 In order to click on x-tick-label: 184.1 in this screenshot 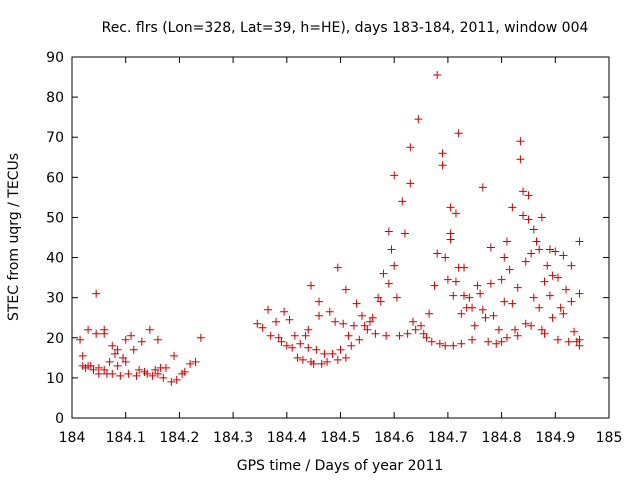, I will do `click(126, 438)`.